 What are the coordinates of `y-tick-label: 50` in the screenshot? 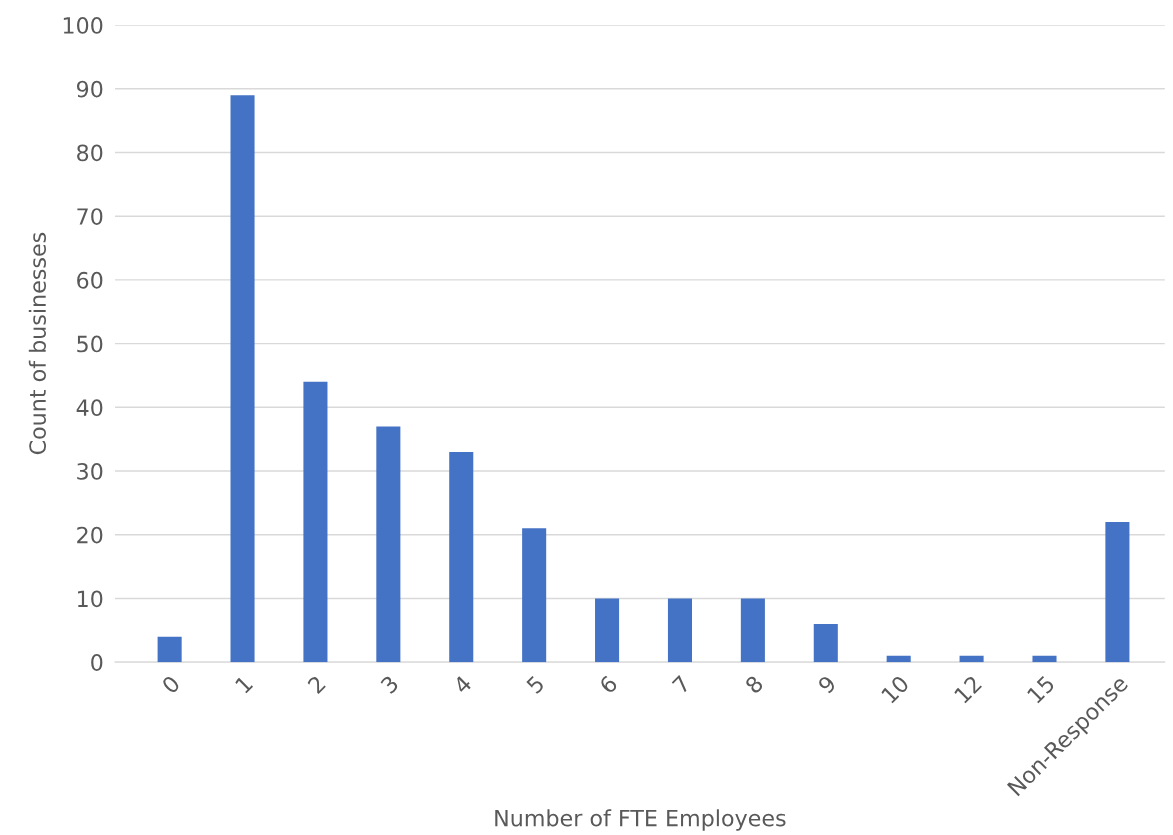 It's located at (90, 344).